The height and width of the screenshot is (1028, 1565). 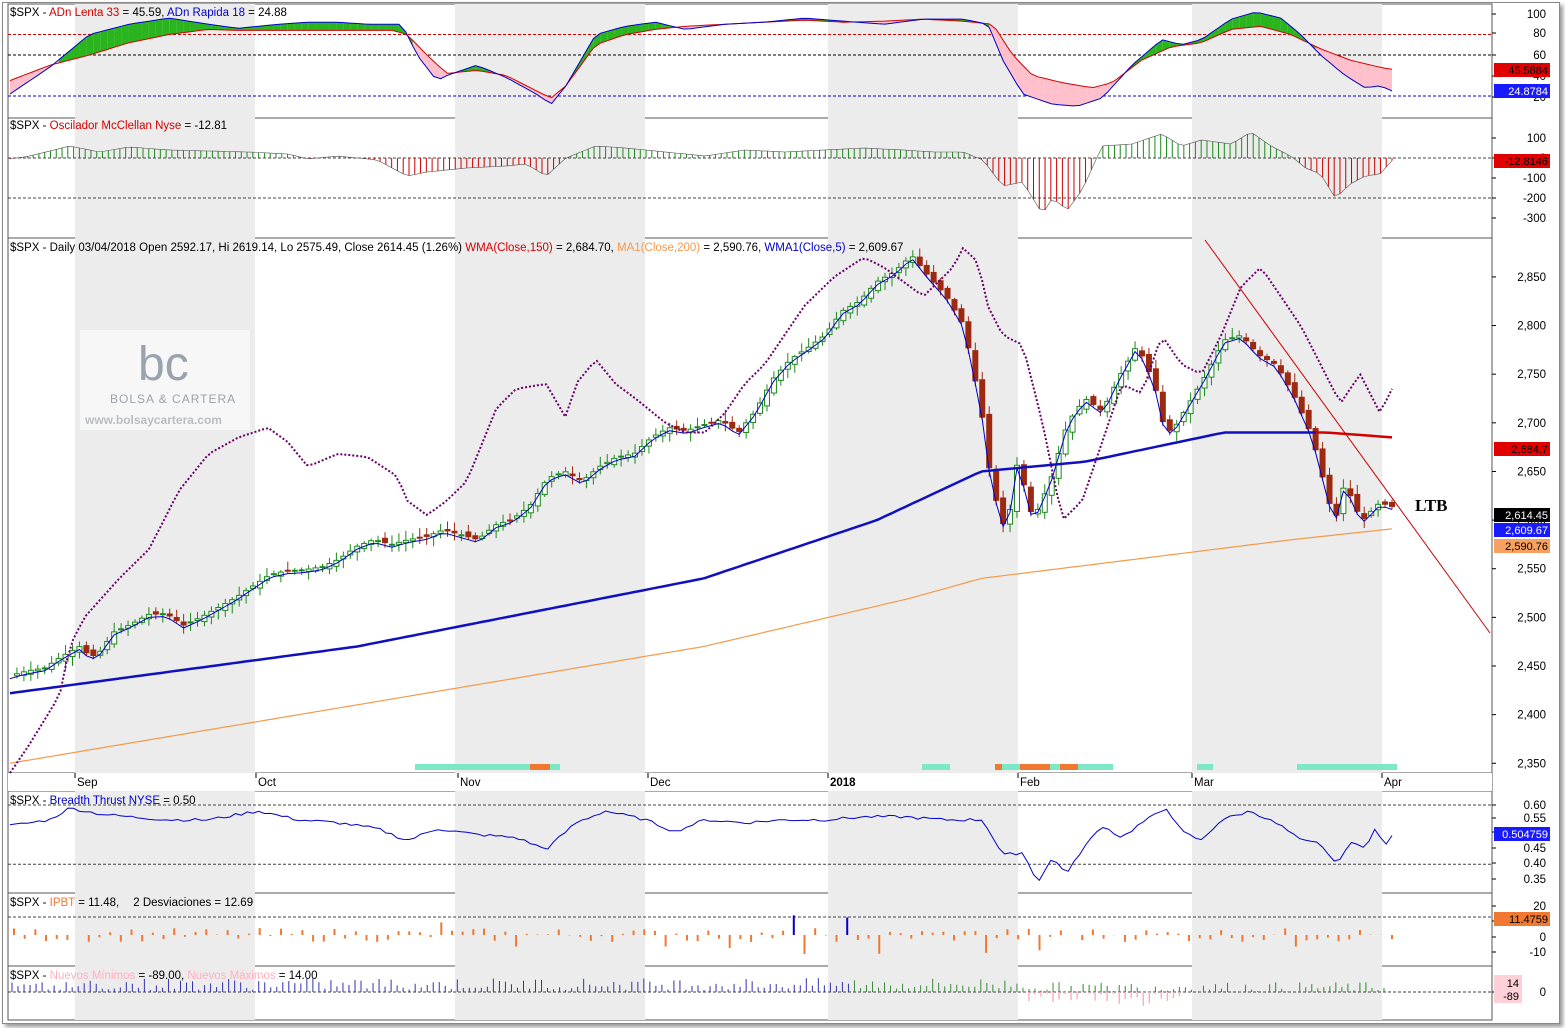 I want to click on adn-tick: 60, so click(x=1539, y=56).